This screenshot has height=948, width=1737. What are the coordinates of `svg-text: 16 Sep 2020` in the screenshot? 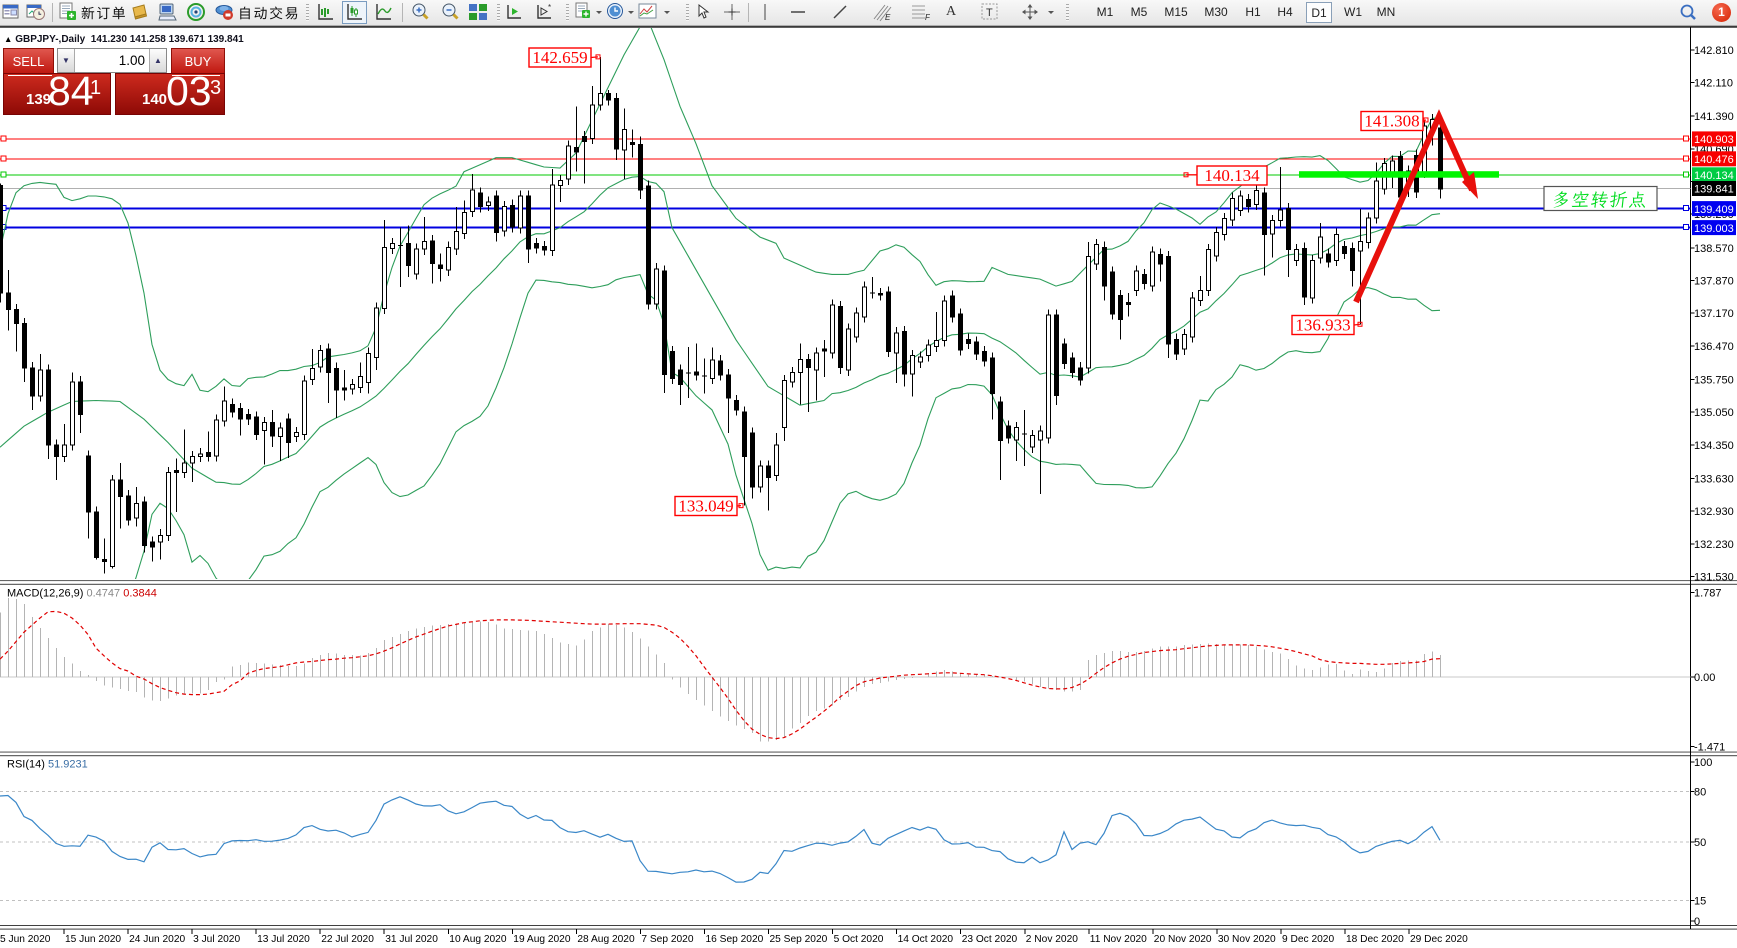 It's located at (735, 939).